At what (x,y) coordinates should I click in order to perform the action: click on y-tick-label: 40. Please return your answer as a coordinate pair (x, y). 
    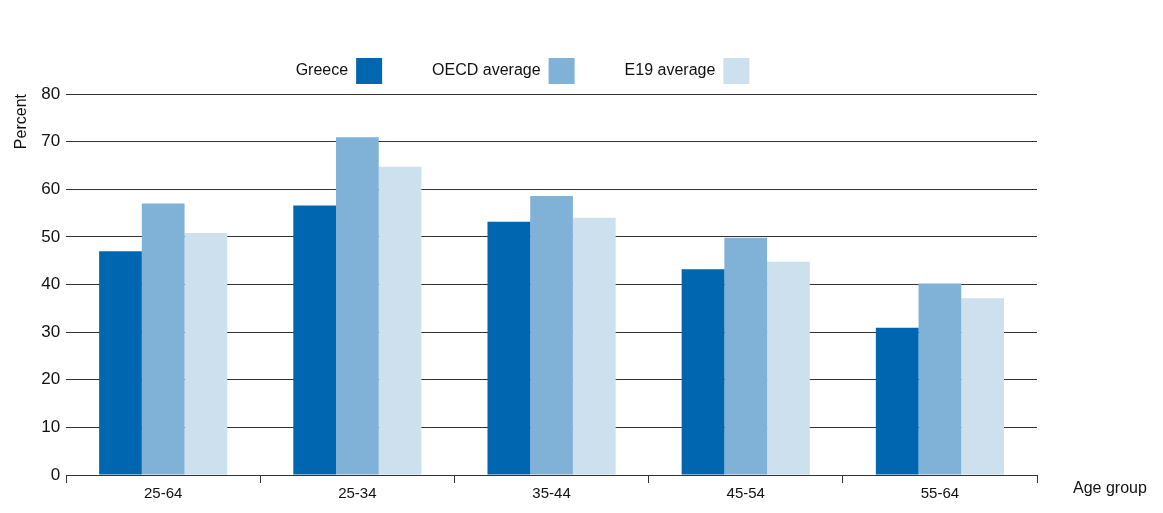
    Looking at the image, I should click on (51, 284).